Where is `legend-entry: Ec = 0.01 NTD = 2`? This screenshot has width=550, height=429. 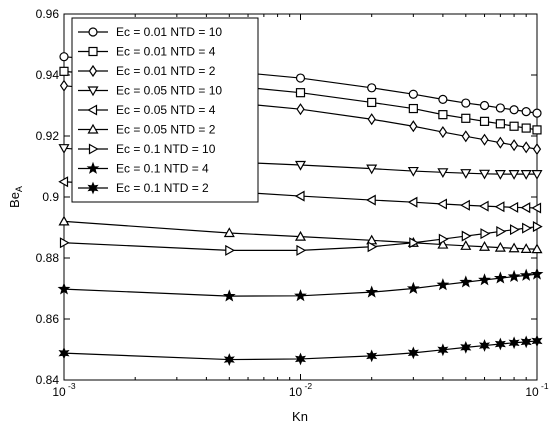
legend-entry: Ec = 0.01 NTD = 2 is located at coordinates (147, 71).